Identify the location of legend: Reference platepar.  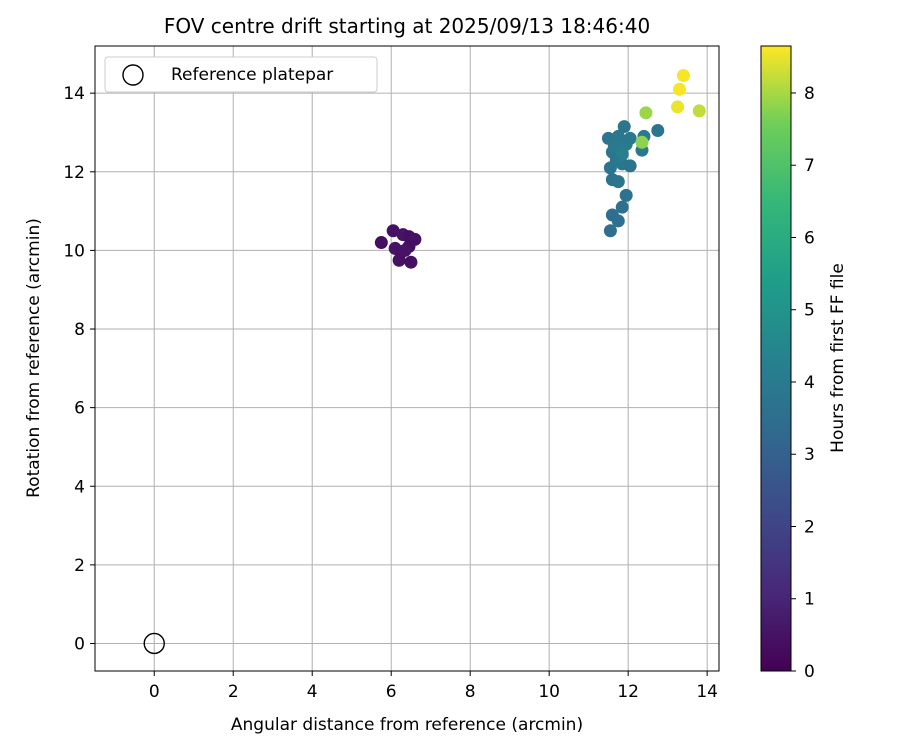
(241, 74).